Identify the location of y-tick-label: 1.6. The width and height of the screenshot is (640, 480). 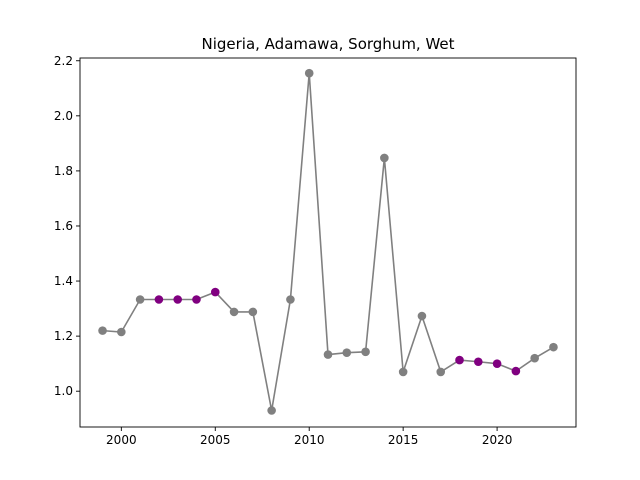
(63, 226).